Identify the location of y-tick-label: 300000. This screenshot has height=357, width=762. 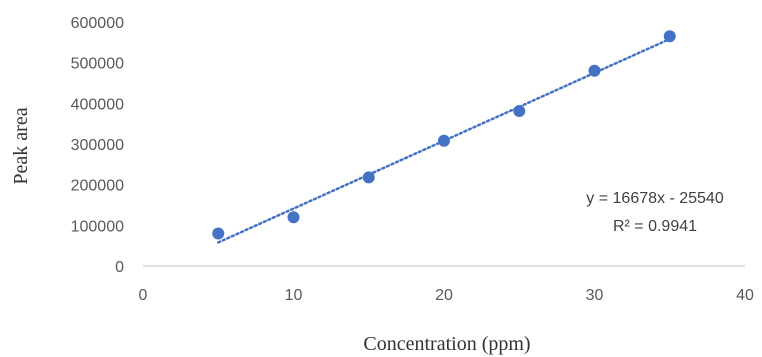
(97, 145).